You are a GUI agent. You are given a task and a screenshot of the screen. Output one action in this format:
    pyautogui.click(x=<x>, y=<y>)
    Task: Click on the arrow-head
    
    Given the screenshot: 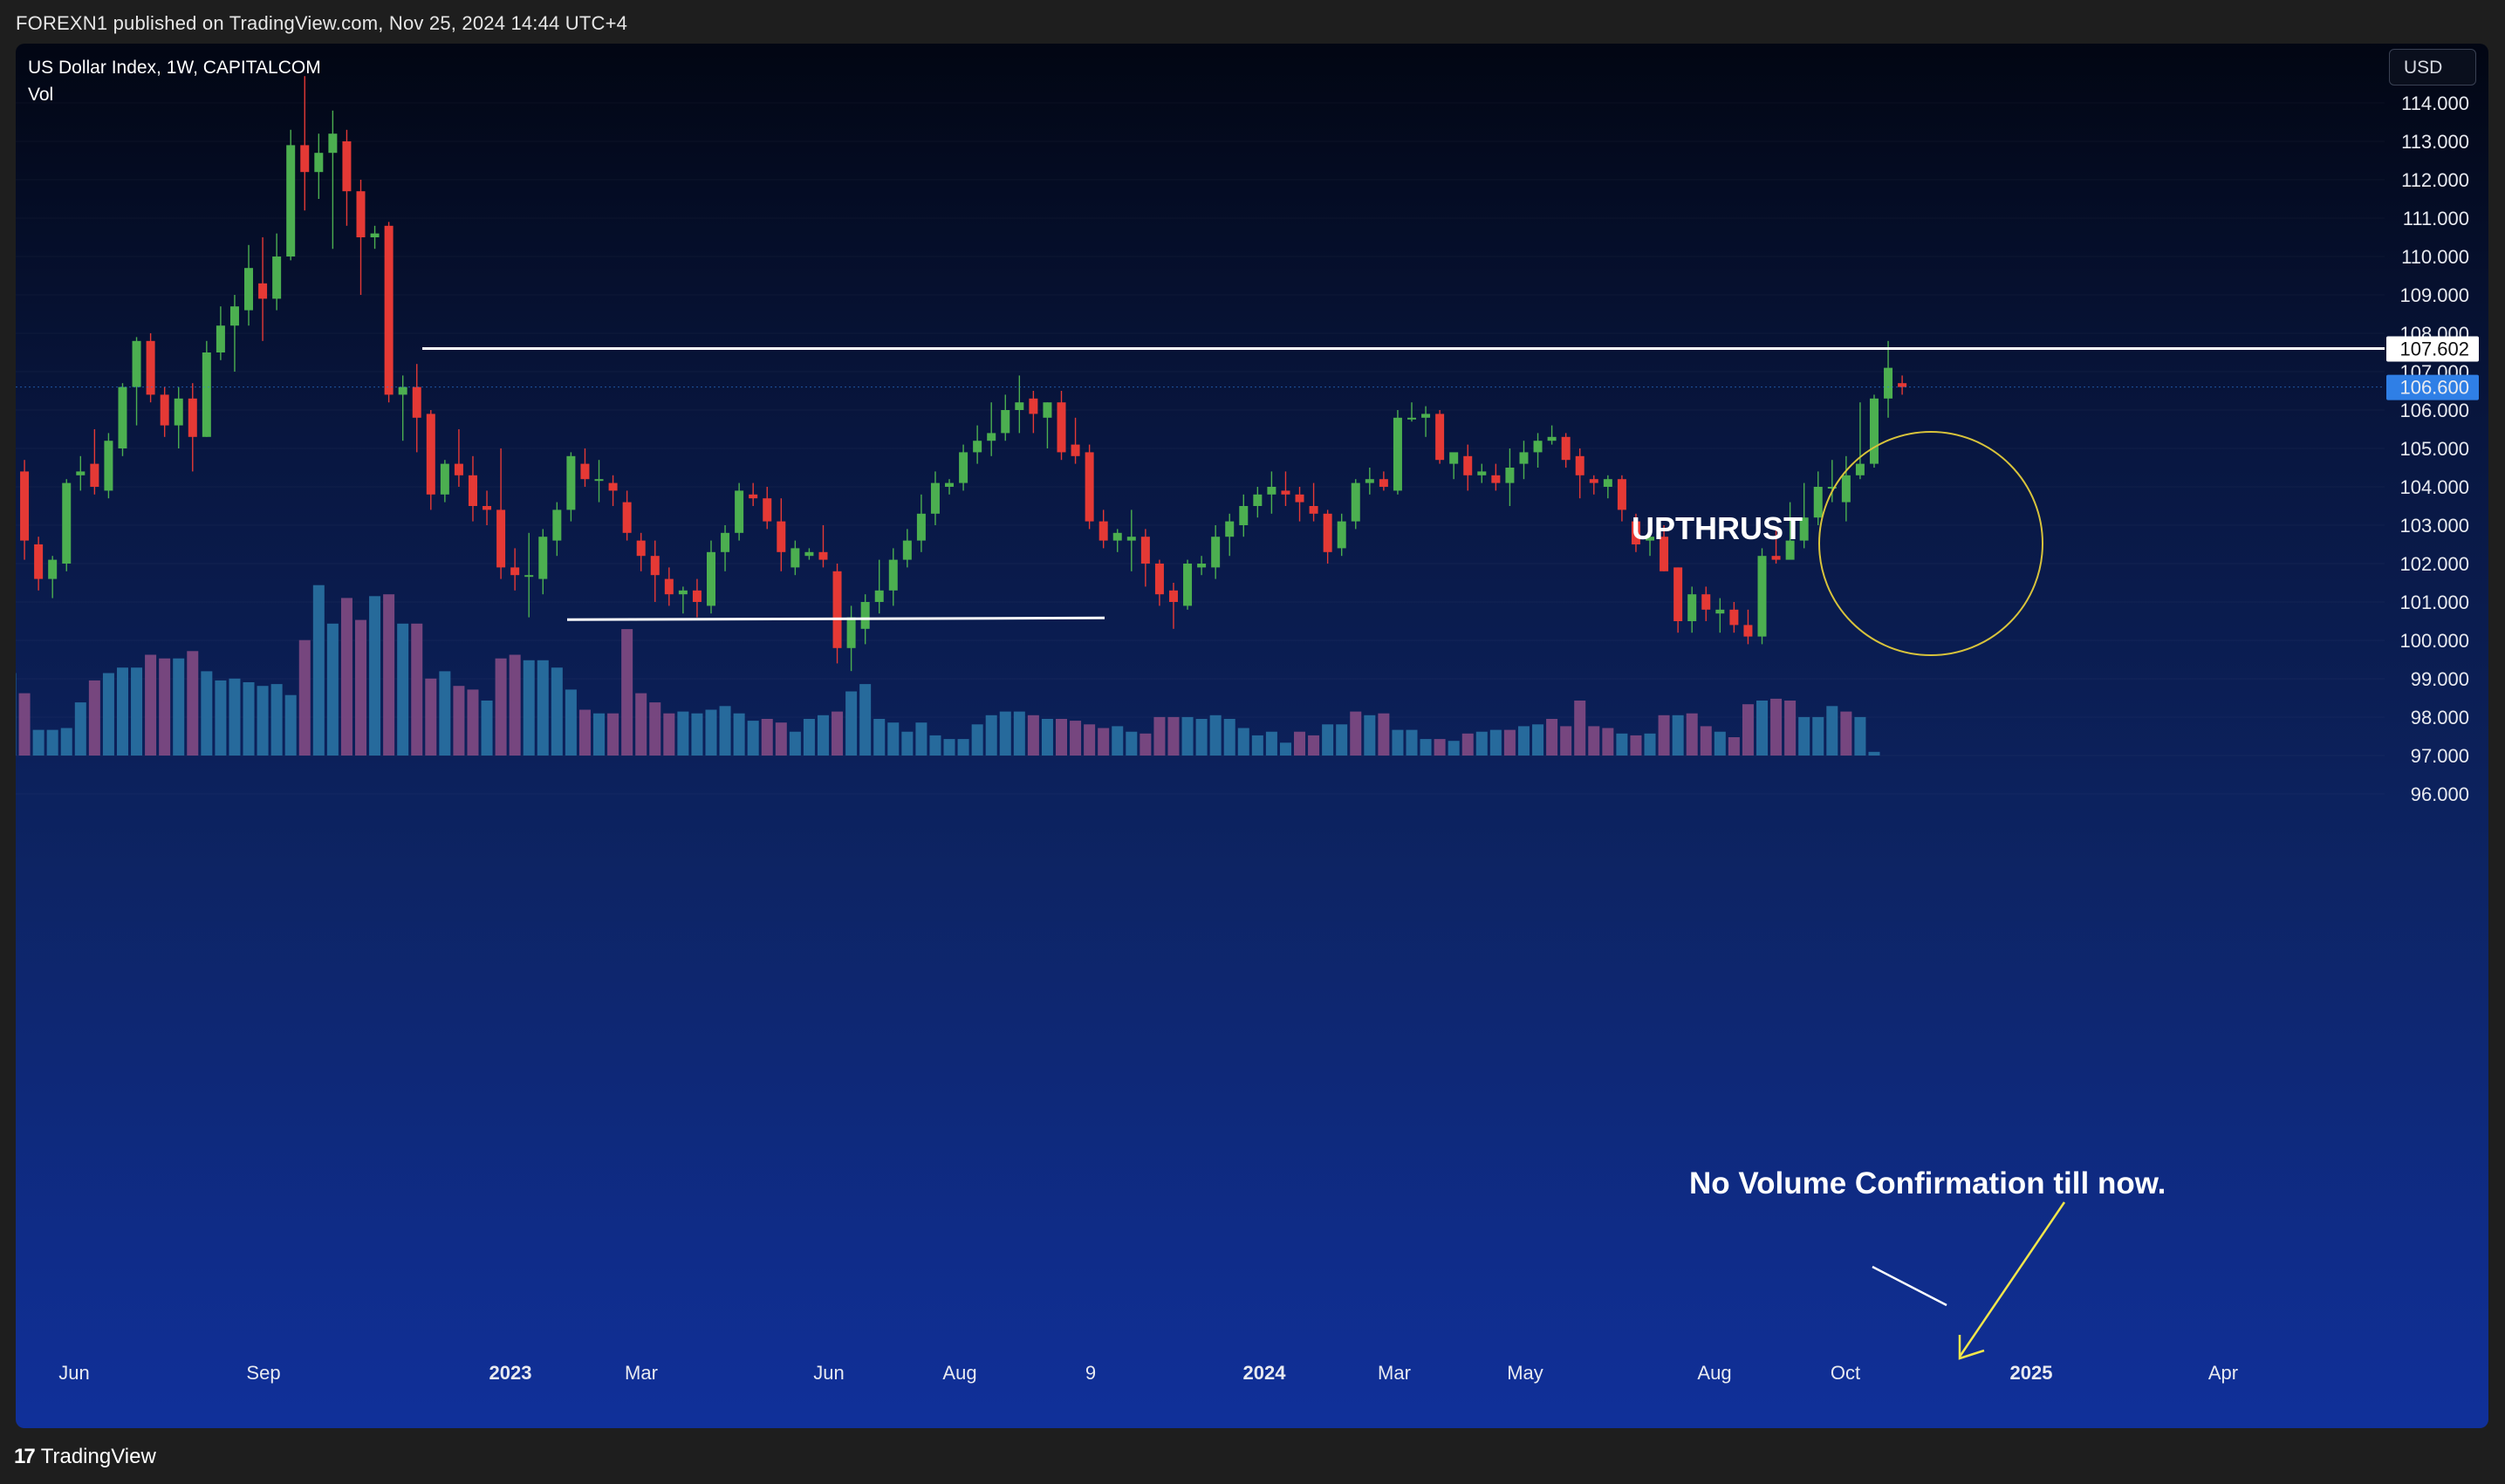 What is the action you would take?
    pyautogui.click(x=1971, y=1347)
    